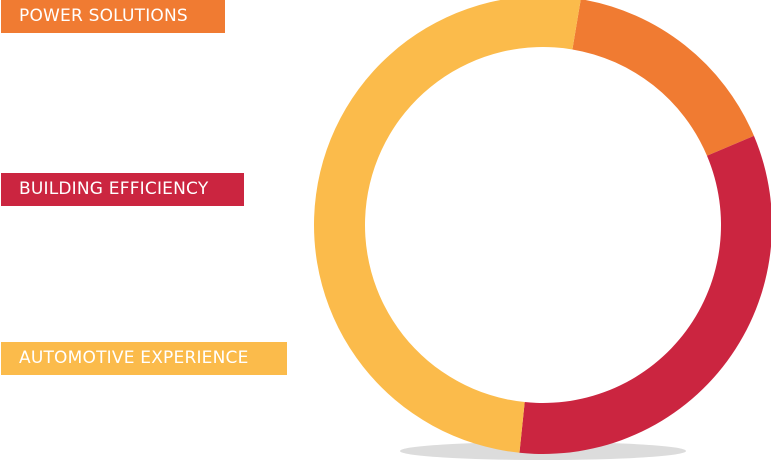 Image resolution: width=771 pixels, height=461 pixels. What do you see at coordinates (113, 16) in the screenshot?
I see `legend-label-power-solutions: POWER SOLUTIONS` at bounding box center [113, 16].